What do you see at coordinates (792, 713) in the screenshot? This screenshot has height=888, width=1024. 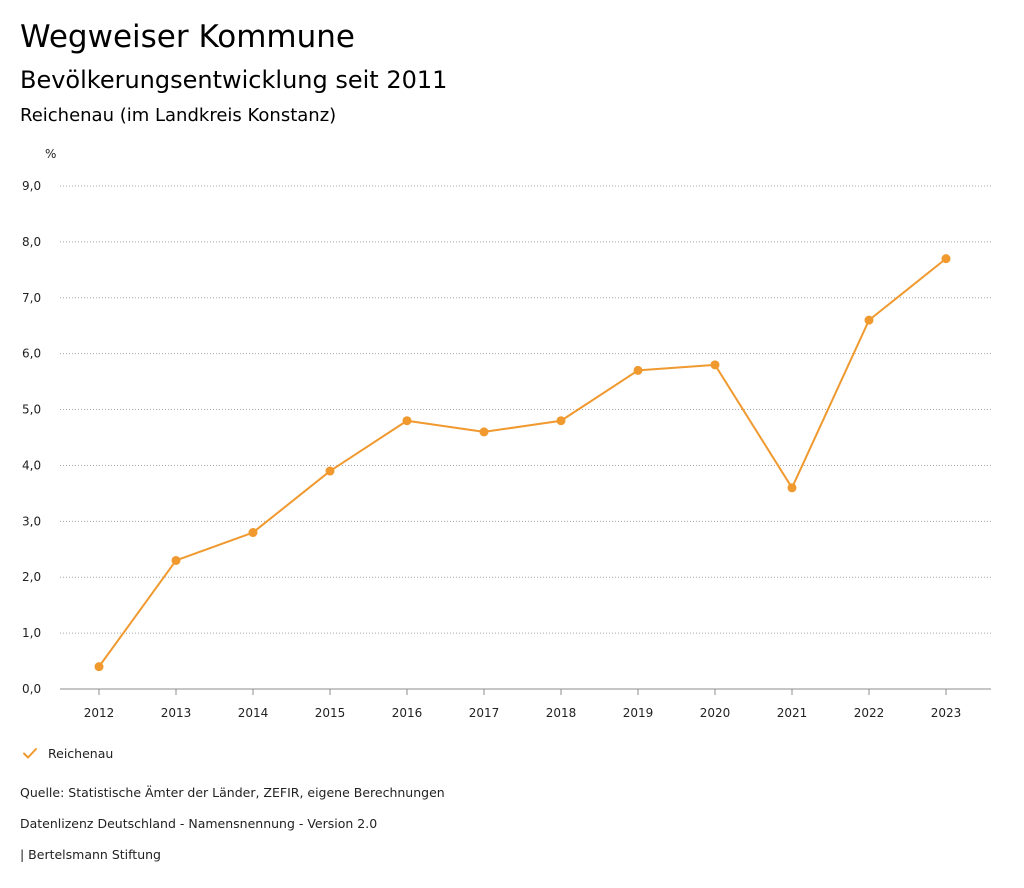 I see `x-tick-label: 2021` at bounding box center [792, 713].